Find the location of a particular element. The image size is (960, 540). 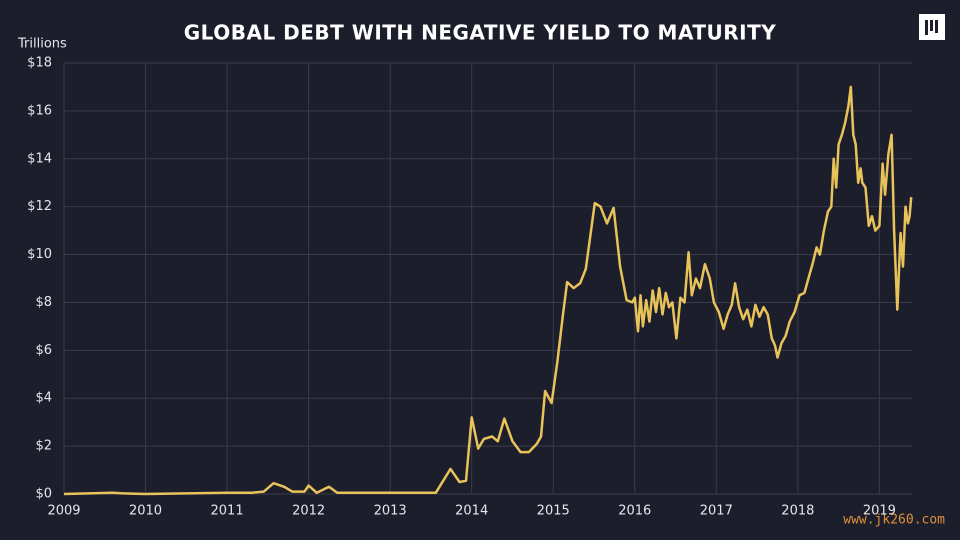

x-tick-label: 2012 is located at coordinates (308, 511).